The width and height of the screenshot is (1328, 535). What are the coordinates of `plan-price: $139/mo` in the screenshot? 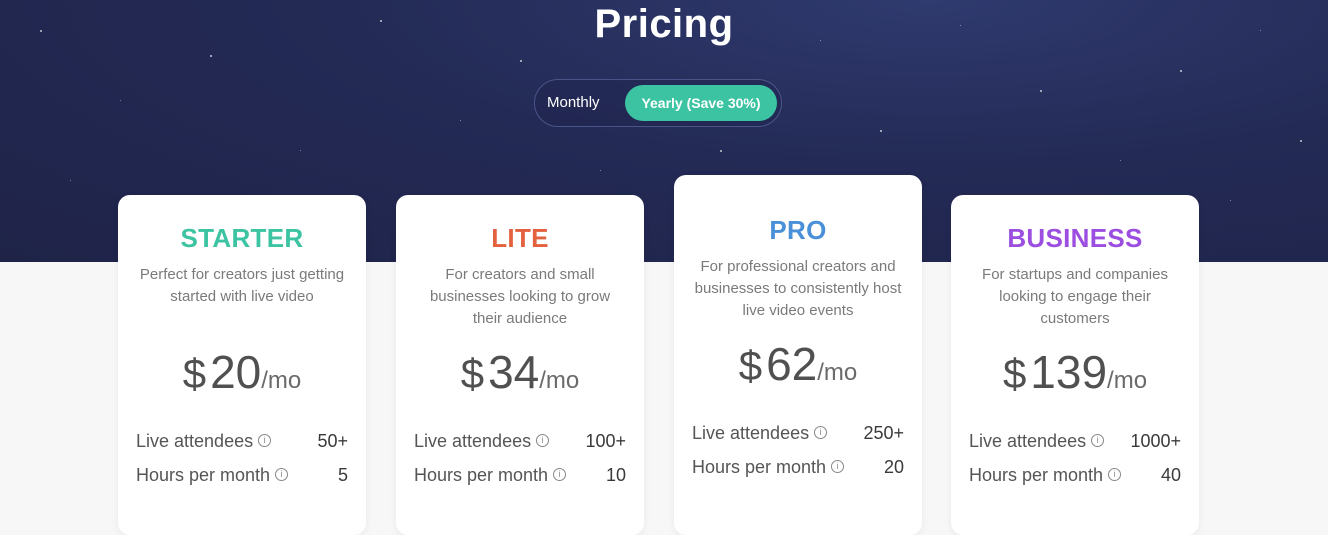 It's located at (1075, 372).